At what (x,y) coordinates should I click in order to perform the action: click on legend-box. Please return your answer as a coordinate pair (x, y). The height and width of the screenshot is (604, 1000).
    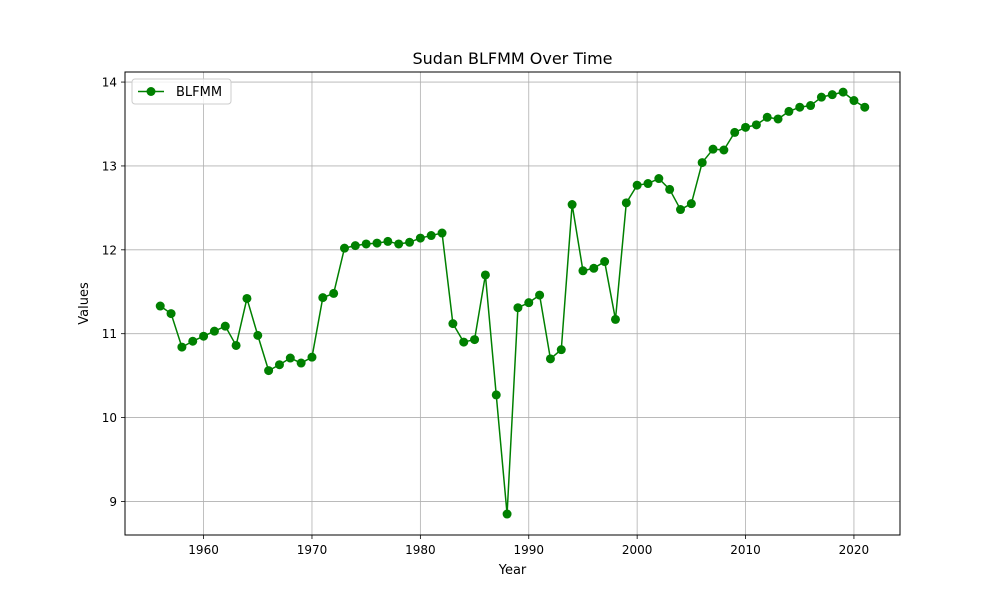
    Looking at the image, I should click on (181, 91).